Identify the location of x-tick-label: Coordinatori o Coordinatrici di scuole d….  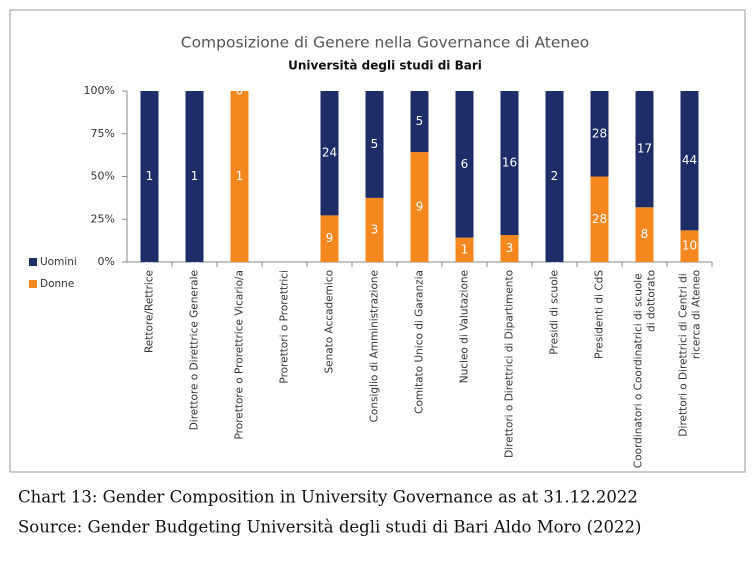
(645, 369).